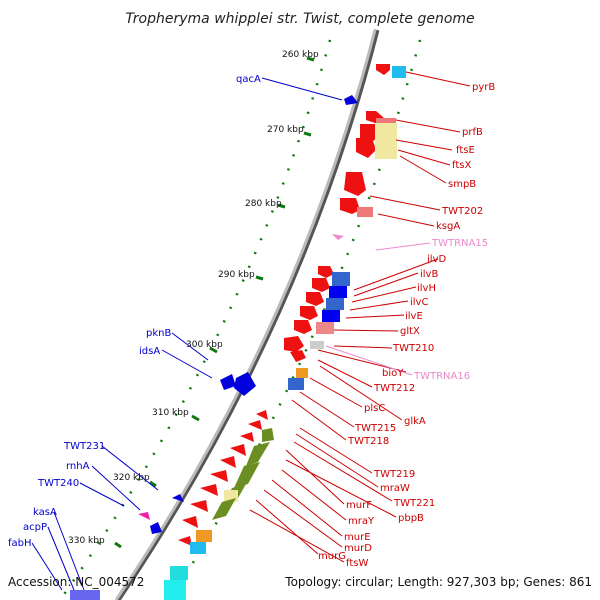  I want to click on tick-label-270kbp: 270 kbp, so click(285, 130).